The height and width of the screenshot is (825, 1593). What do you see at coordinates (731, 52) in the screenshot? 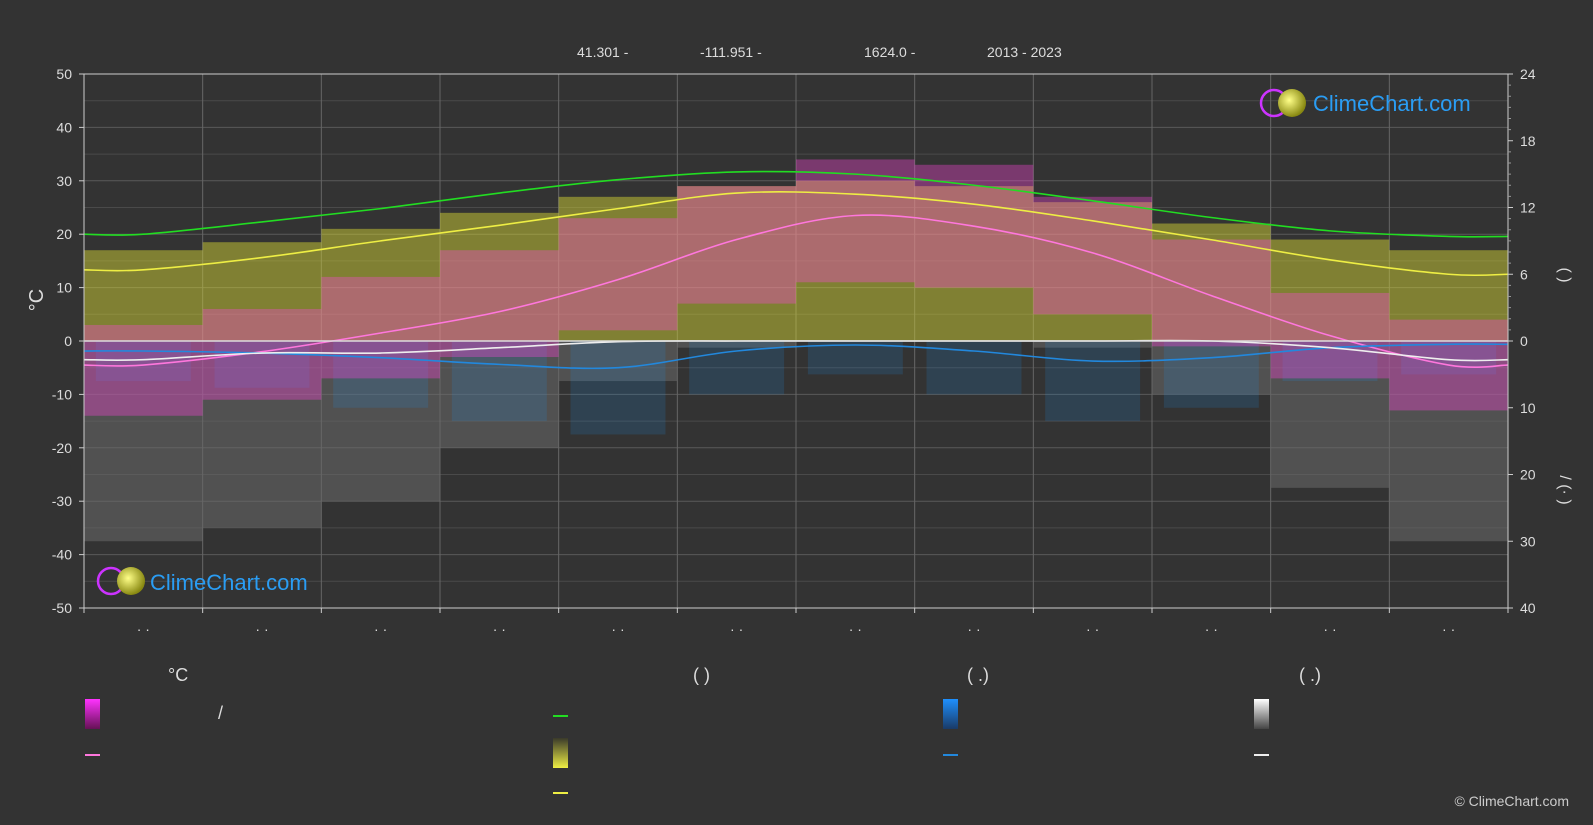
I see `longitude-label: -111.951 -` at bounding box center [731, 52].